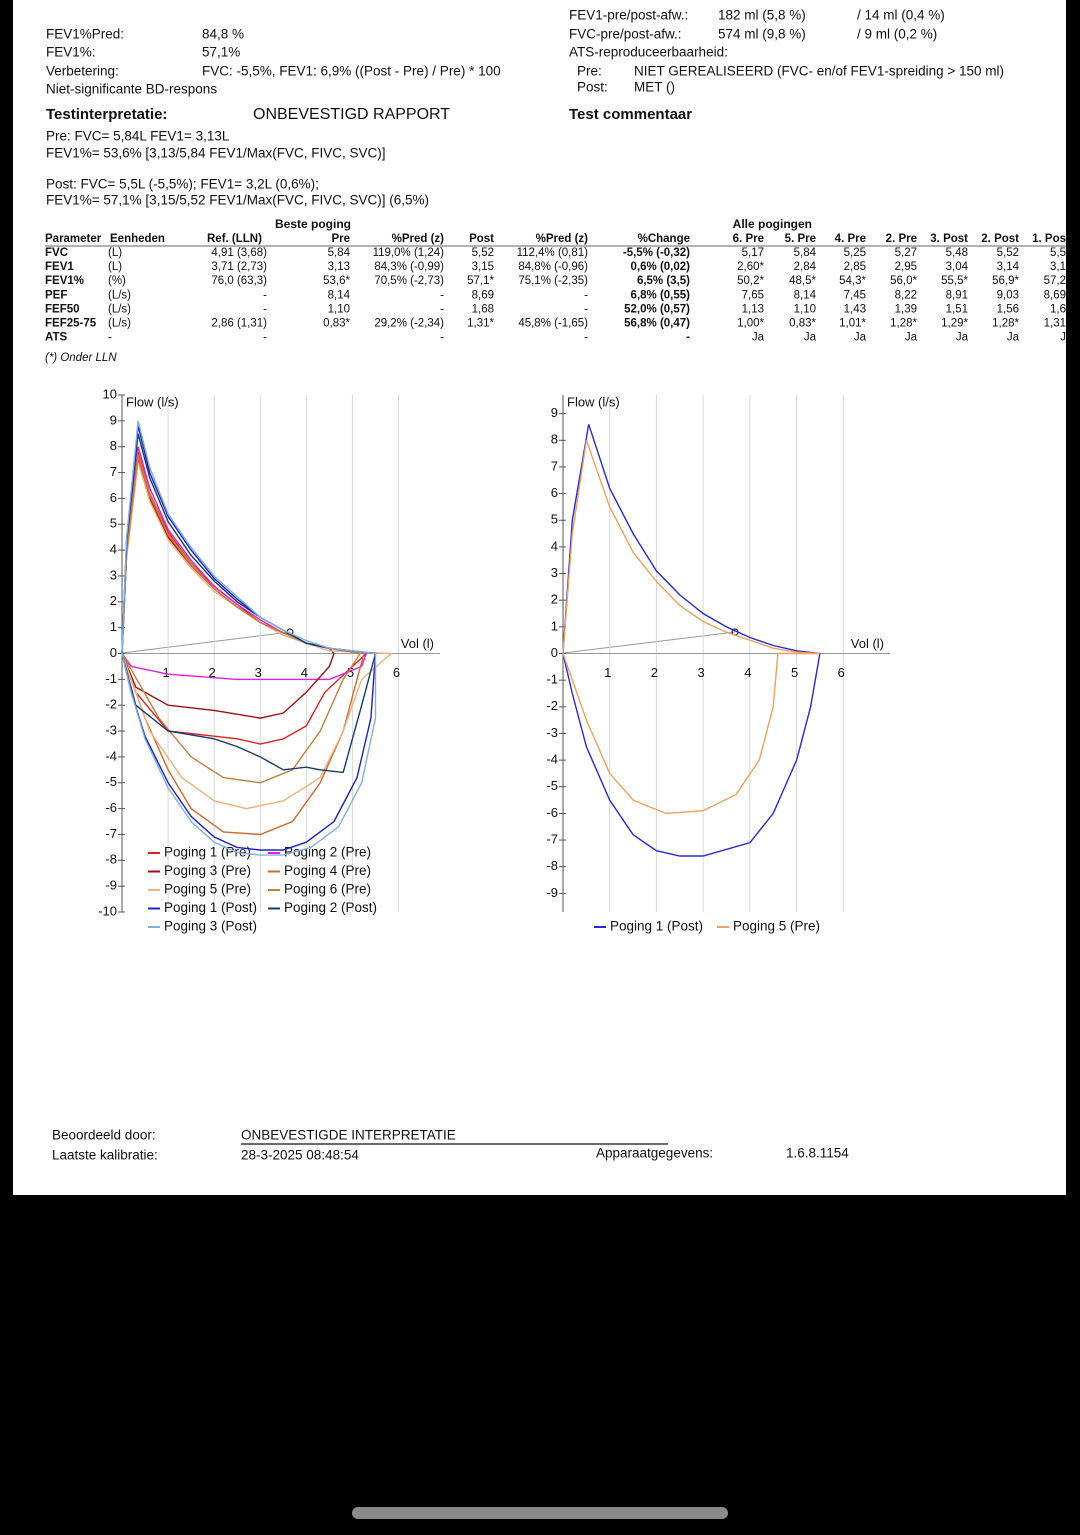 This screenshot has height=1535, width=1080. Describe the element at coordinates (701, 672) in the screenshot. I see `x-tick-label: 3` at that location.